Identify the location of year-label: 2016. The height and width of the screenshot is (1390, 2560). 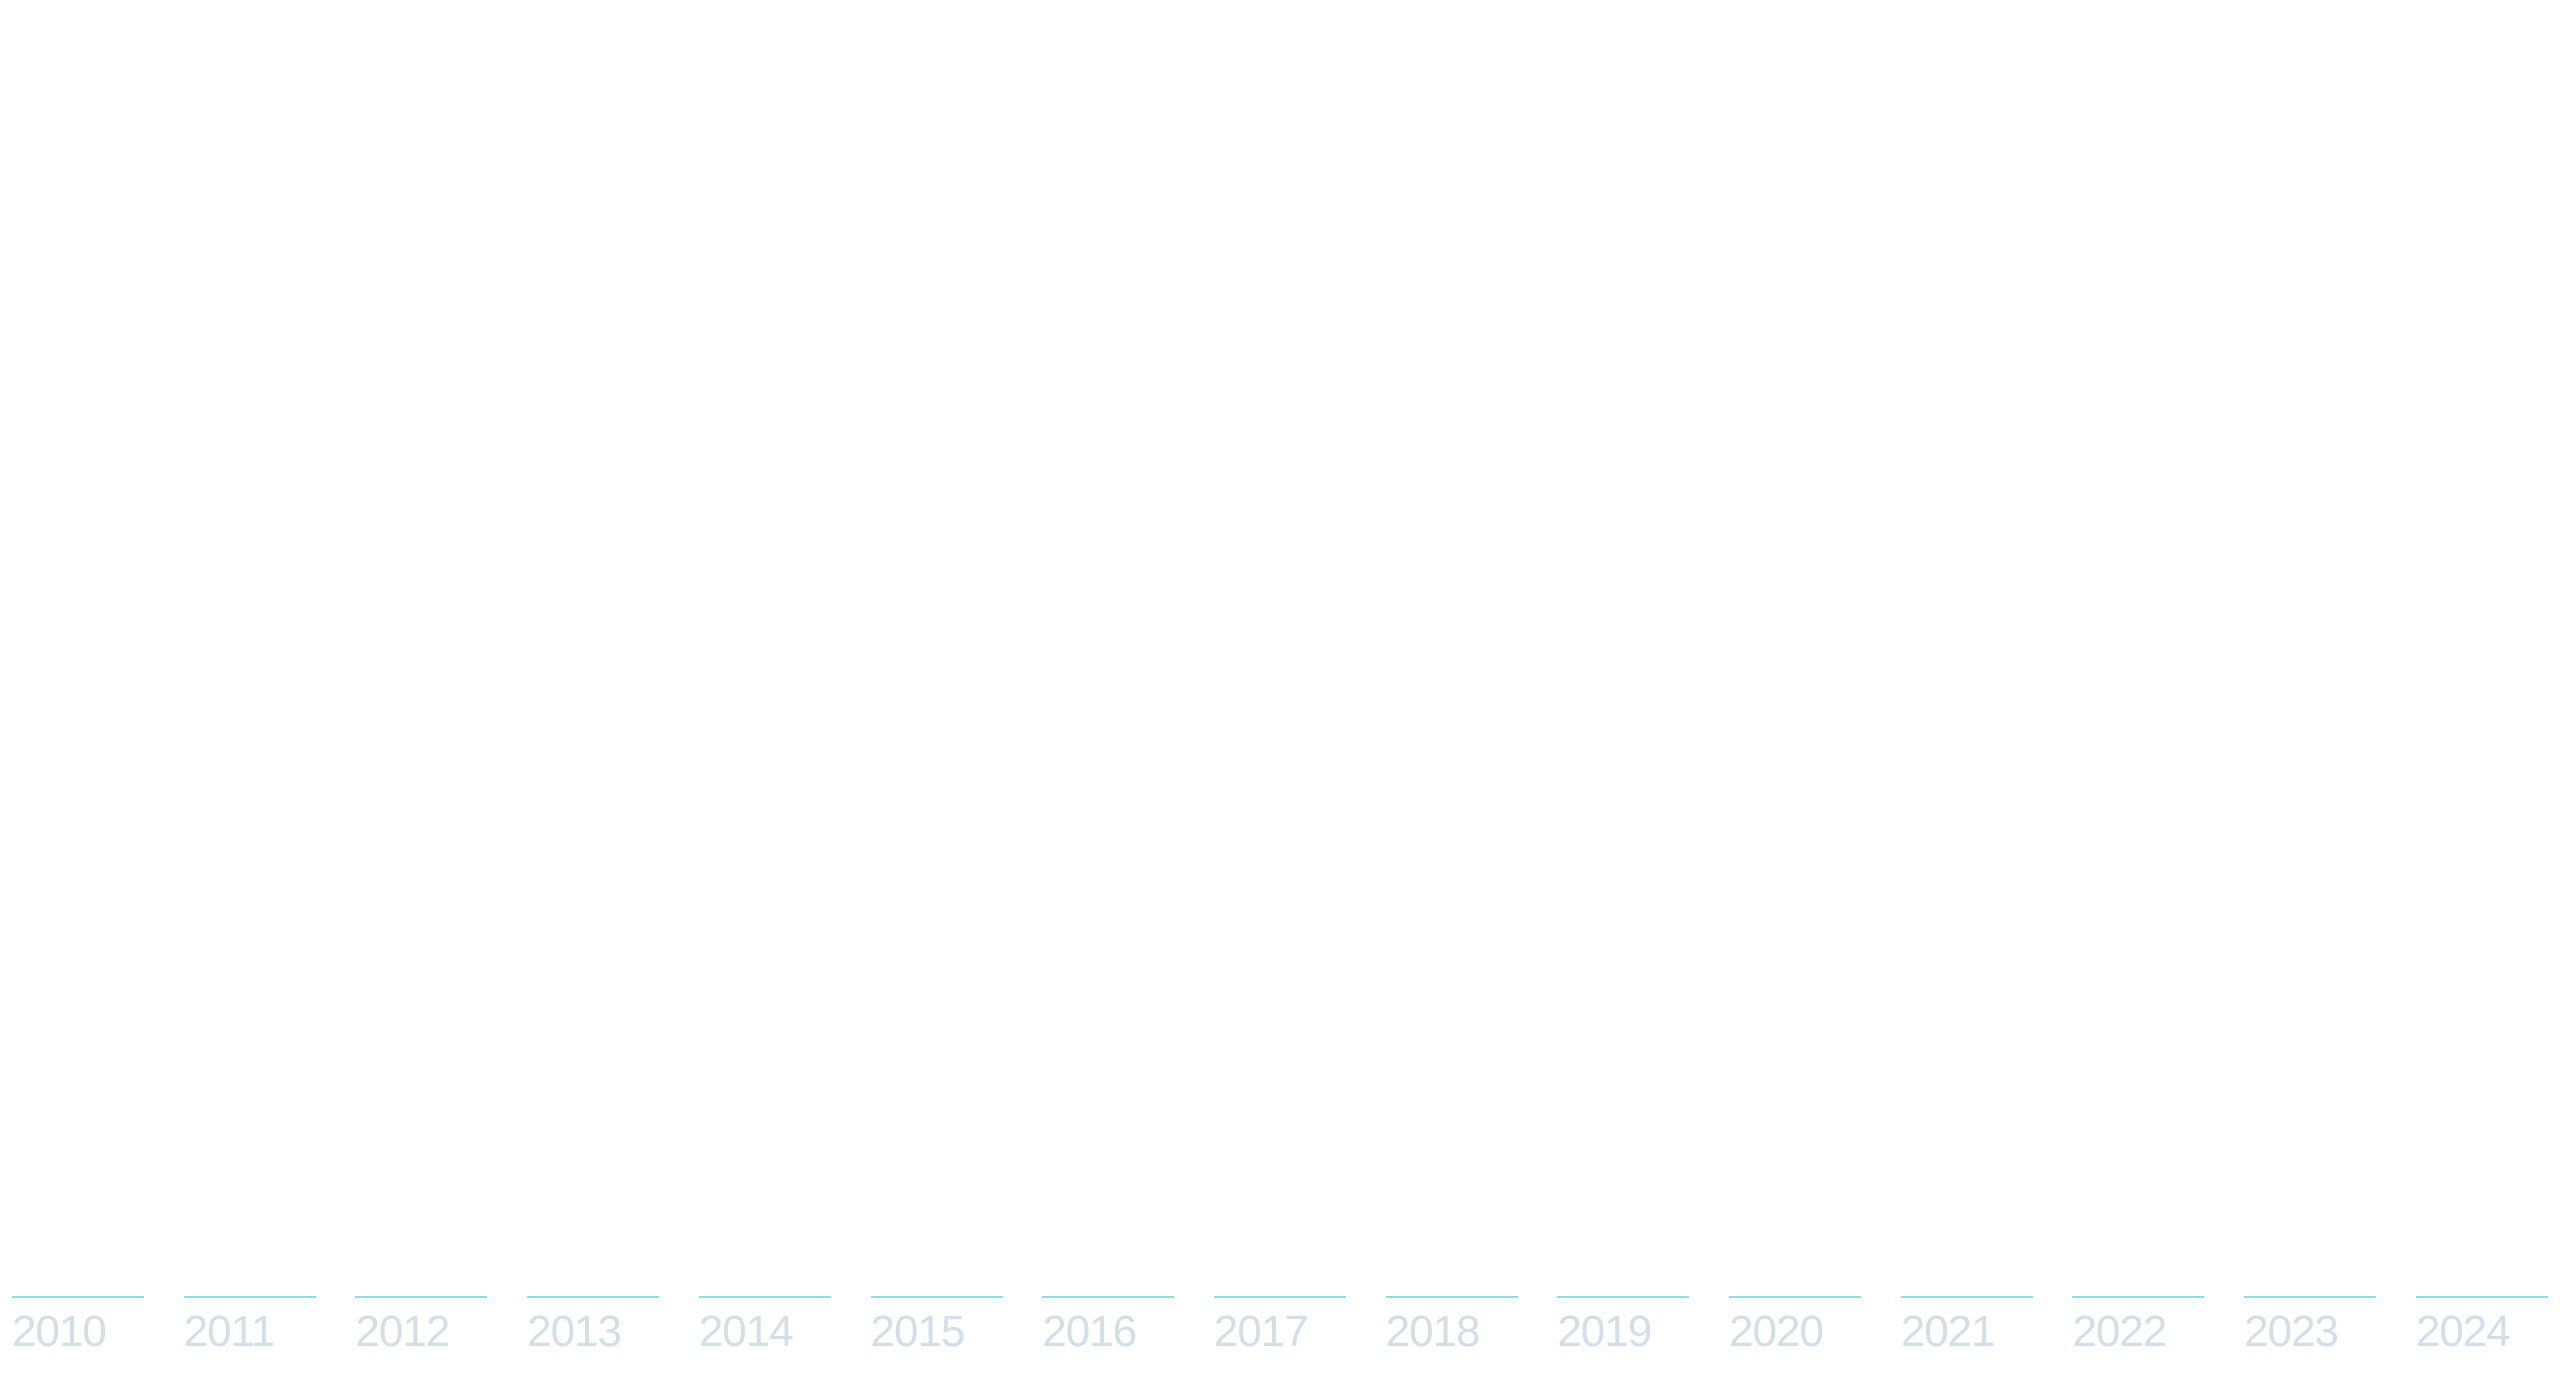
(1089, 1331).